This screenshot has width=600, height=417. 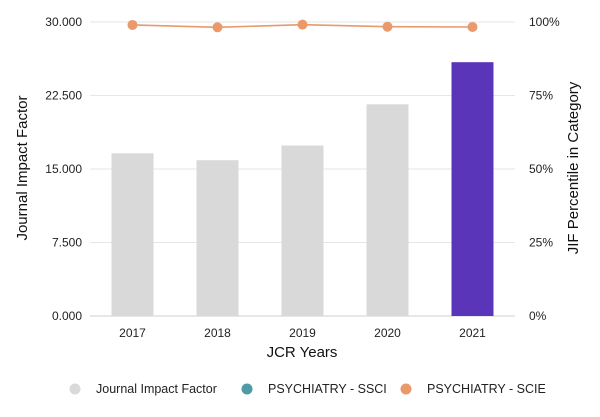 What do you see at coordinates (132, 333) in the screenshot?
I see `x-tick-label: 2017` at bounding box center [132, 333].